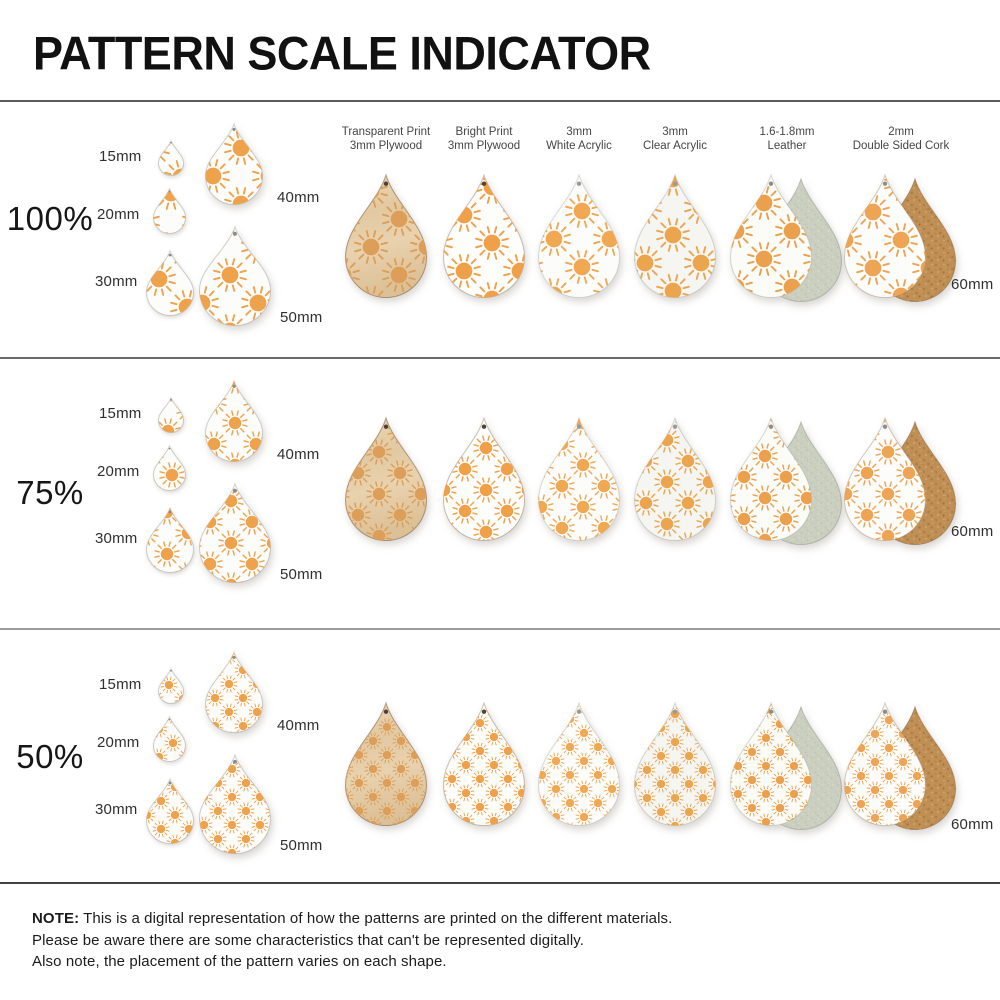 Image resolution: width=1000 pixels, height=1000 pixels. I want to click on material-header-bright-print-plywood: Bright Print 3mm Plywood, so click(484, 139).